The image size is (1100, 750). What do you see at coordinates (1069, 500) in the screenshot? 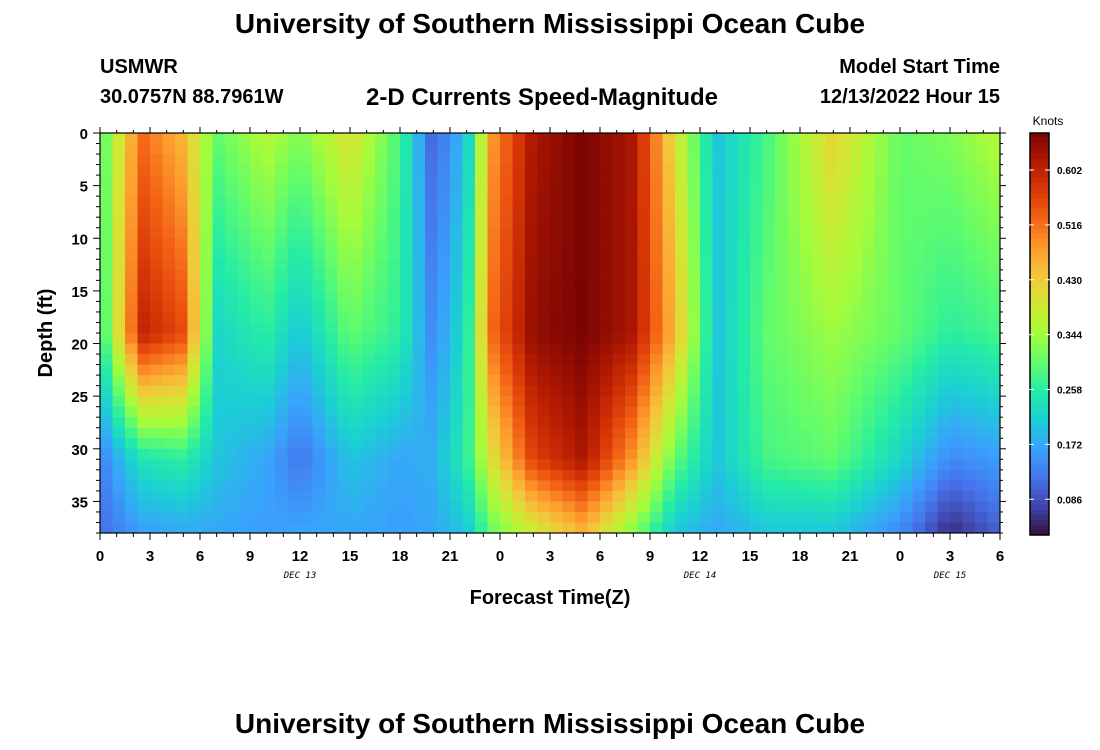
I see `colorbar-tick-label: 0.086` at bounding box center [1069, 500].